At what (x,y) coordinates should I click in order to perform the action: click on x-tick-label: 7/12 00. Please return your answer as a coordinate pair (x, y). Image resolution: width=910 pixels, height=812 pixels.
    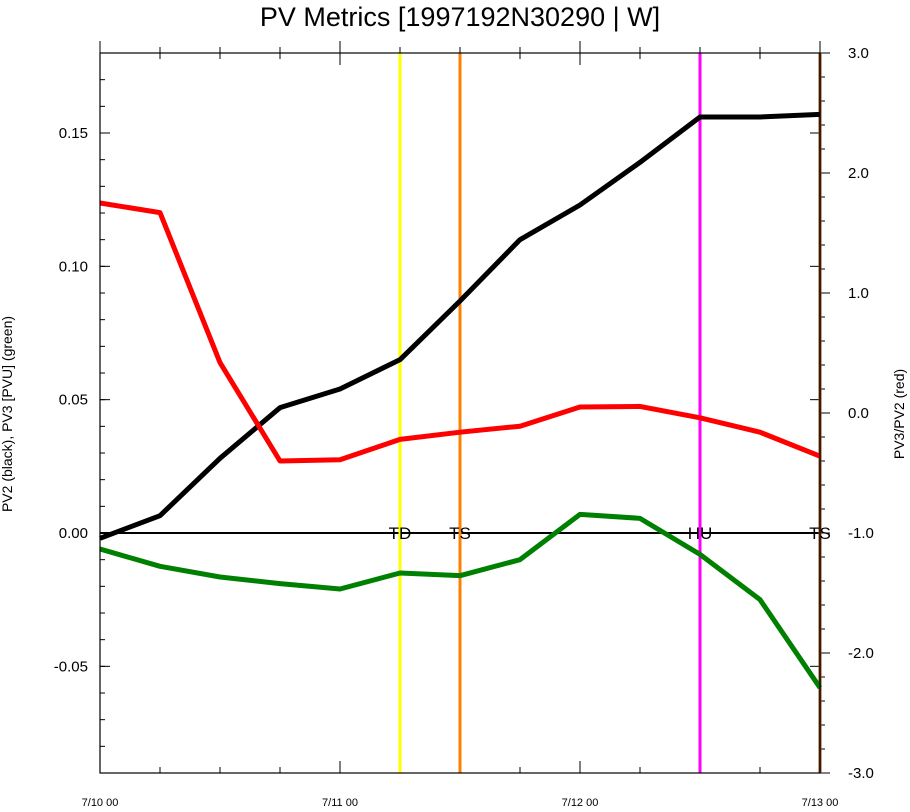
    Looking at the image, I should click on (580, 803).